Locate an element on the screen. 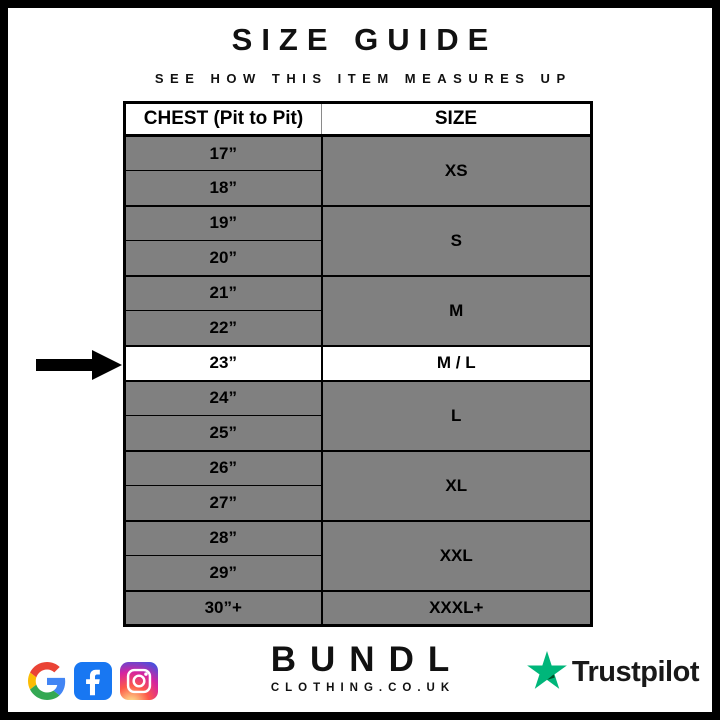 Image resolution: width=720 pixels, height=720 pixels. trustpilot-logo: Trustpilot is located at coordinates (613, 672).